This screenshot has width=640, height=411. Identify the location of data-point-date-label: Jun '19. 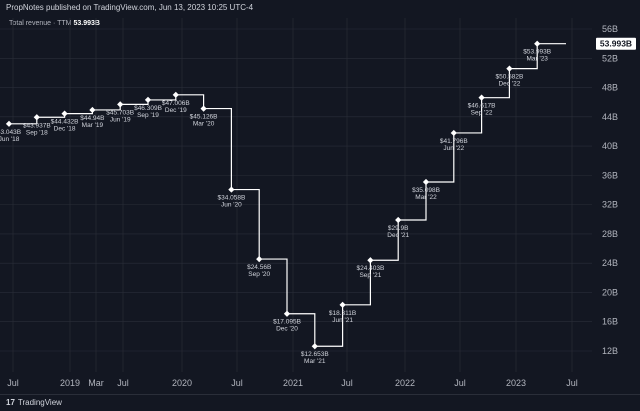
(120, 119).